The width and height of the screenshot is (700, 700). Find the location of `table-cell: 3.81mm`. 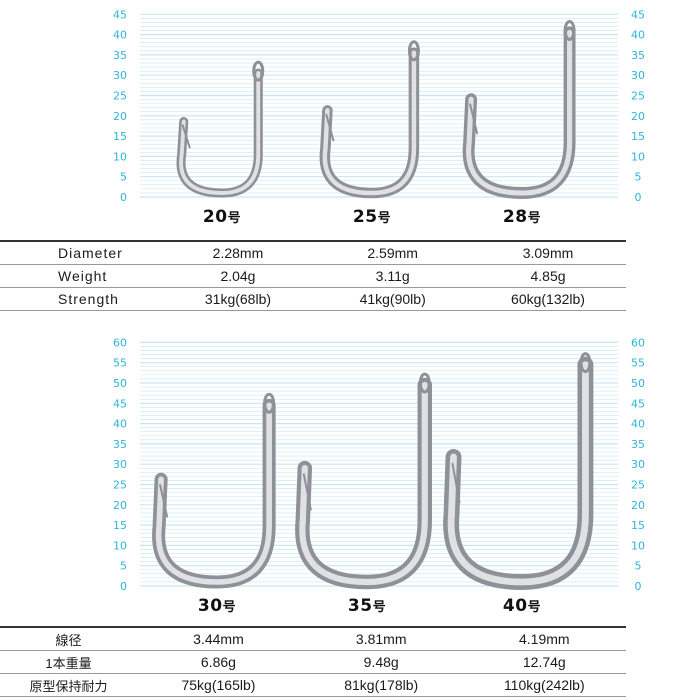

table-cell: 3.81mm is located at coordinates (381, 638).